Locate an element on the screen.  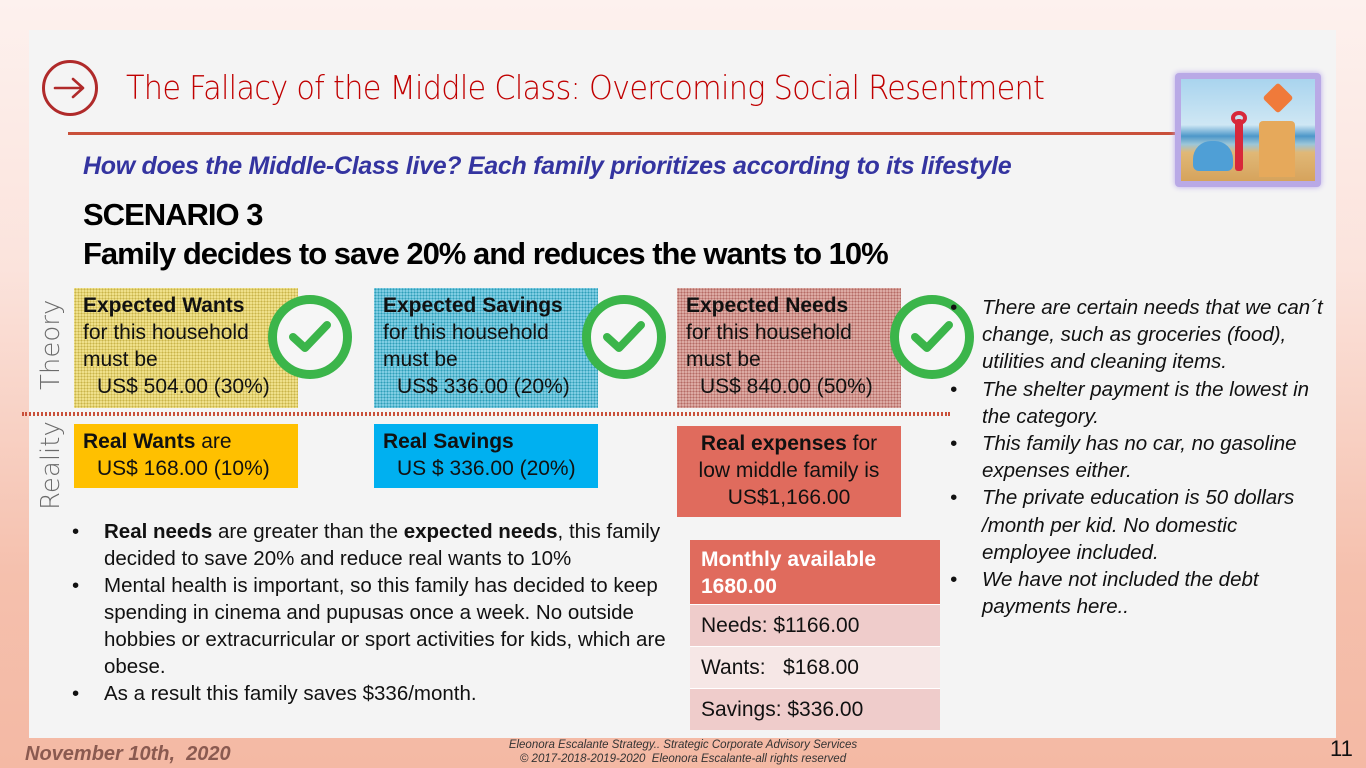
real-wants-heading: Real Wants is located at coordinates (139, 441).